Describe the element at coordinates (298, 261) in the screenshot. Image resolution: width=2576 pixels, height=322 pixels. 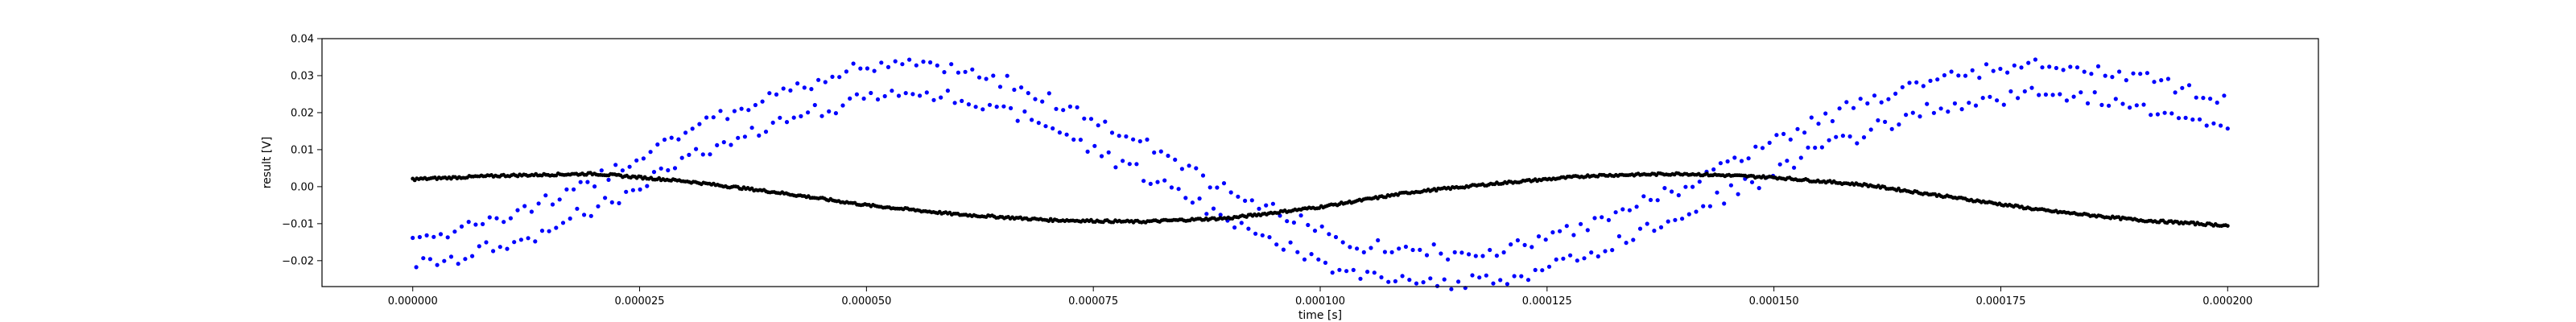
I see `y-tick-label: −0.02` at that location.